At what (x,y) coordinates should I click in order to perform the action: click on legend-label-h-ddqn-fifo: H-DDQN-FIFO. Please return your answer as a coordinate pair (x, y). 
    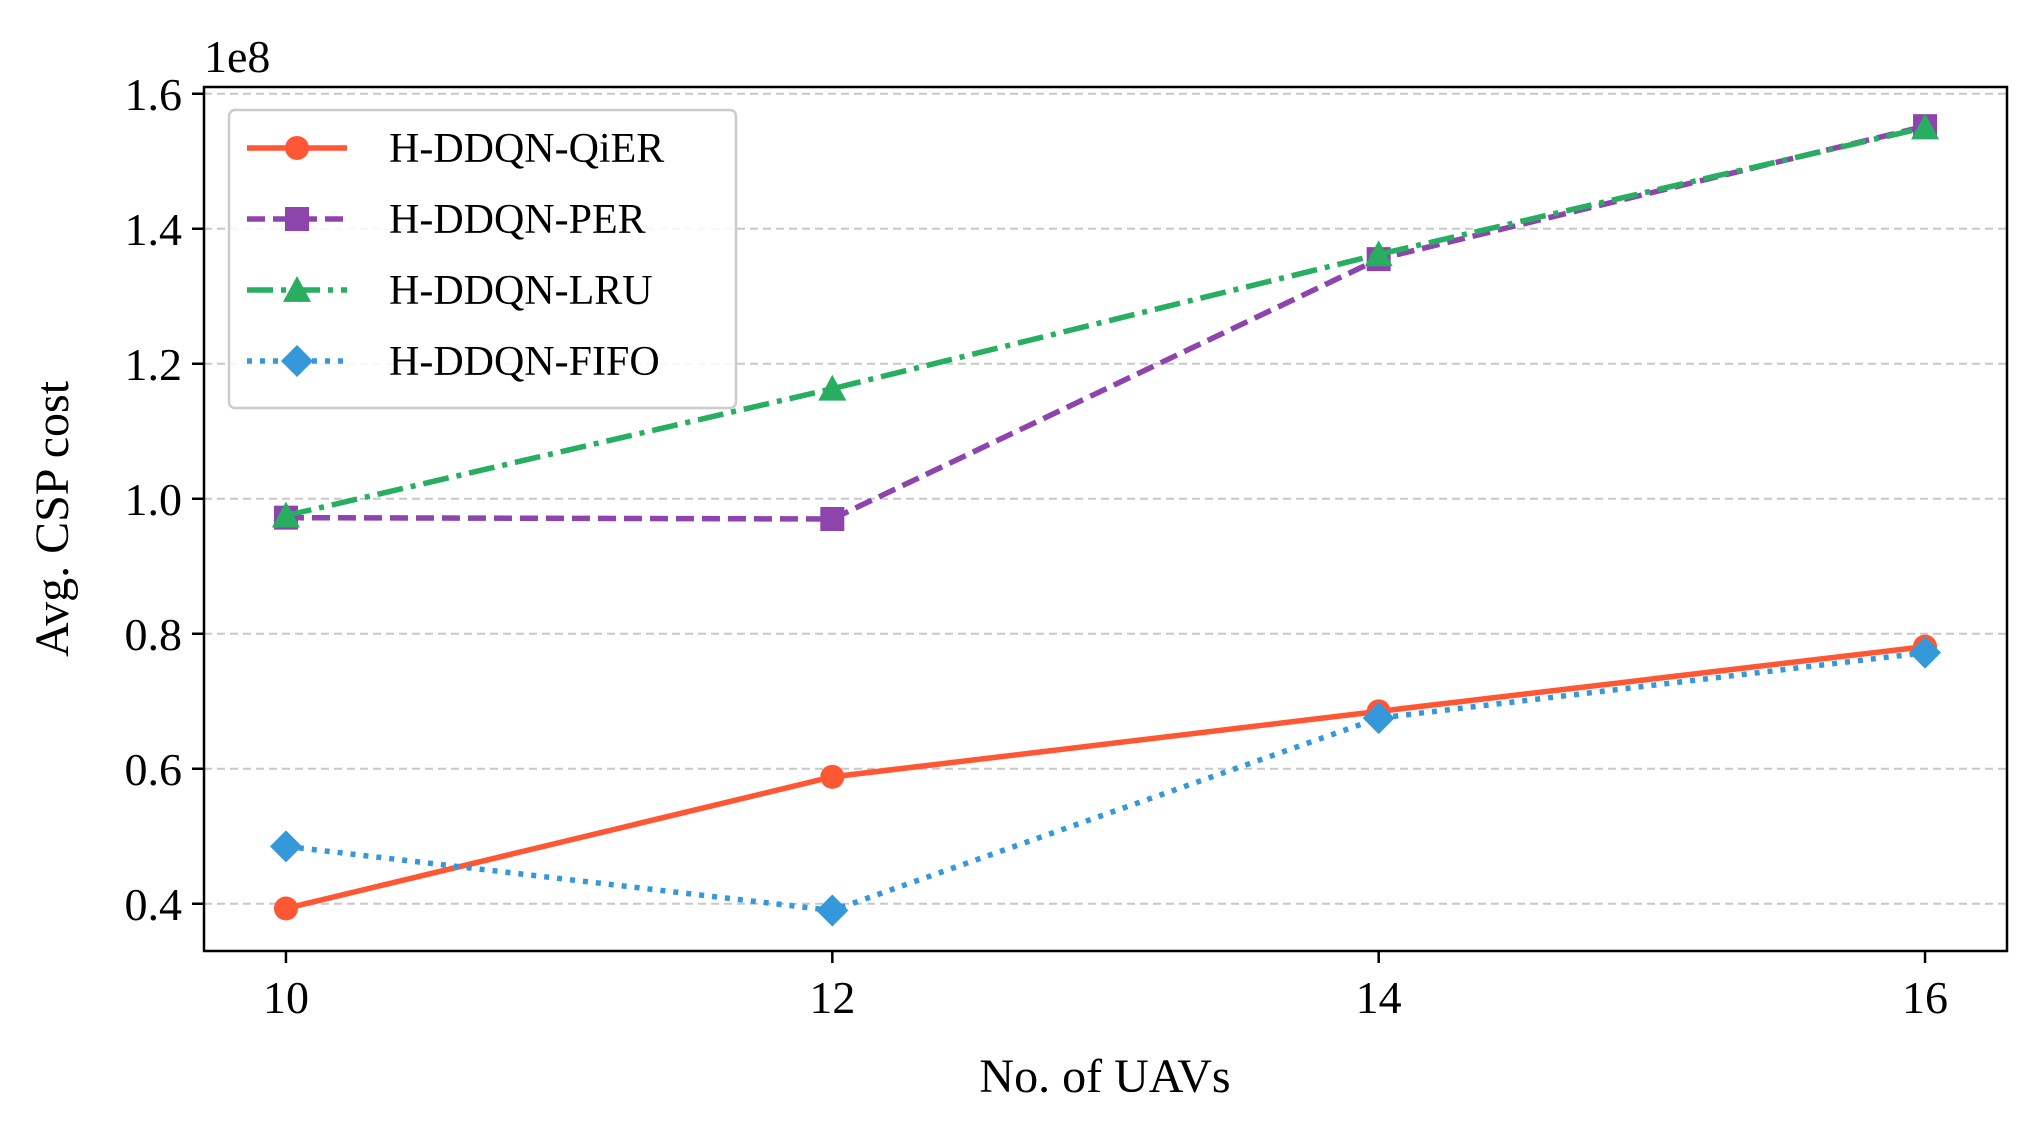
    Looking at the image, I should click on (524, 362).